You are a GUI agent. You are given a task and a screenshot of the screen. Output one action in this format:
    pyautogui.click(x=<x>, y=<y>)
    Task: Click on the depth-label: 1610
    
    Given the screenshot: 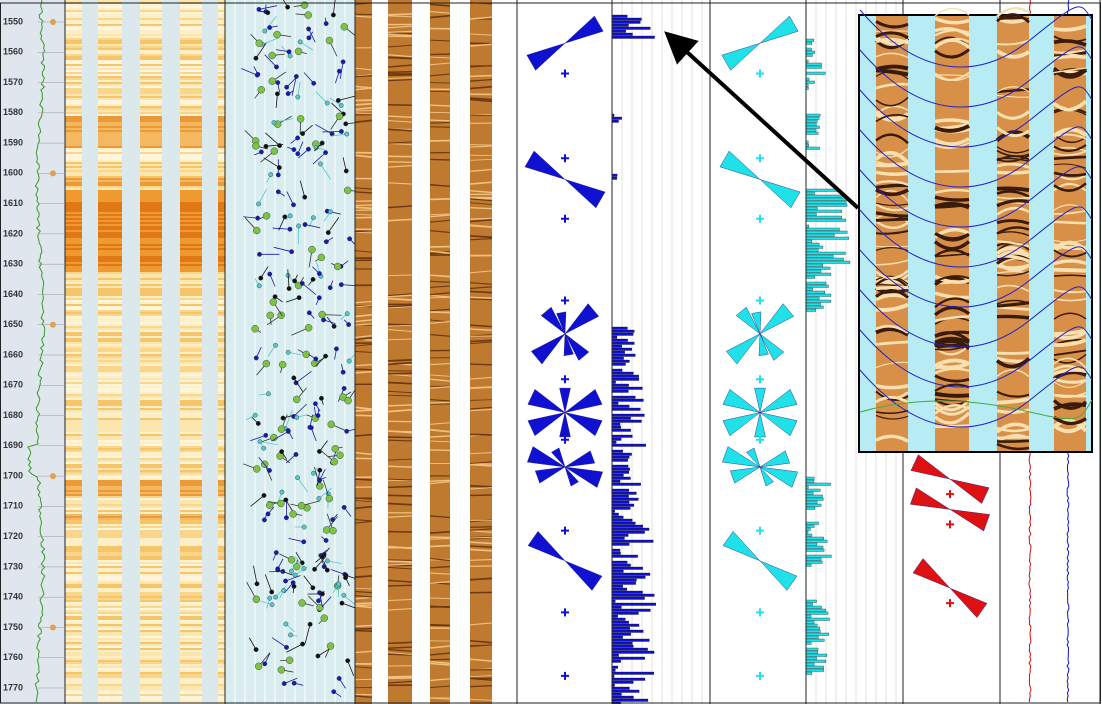 What is the action you would take?
    pyautogui.click(x=13, y=203)
    